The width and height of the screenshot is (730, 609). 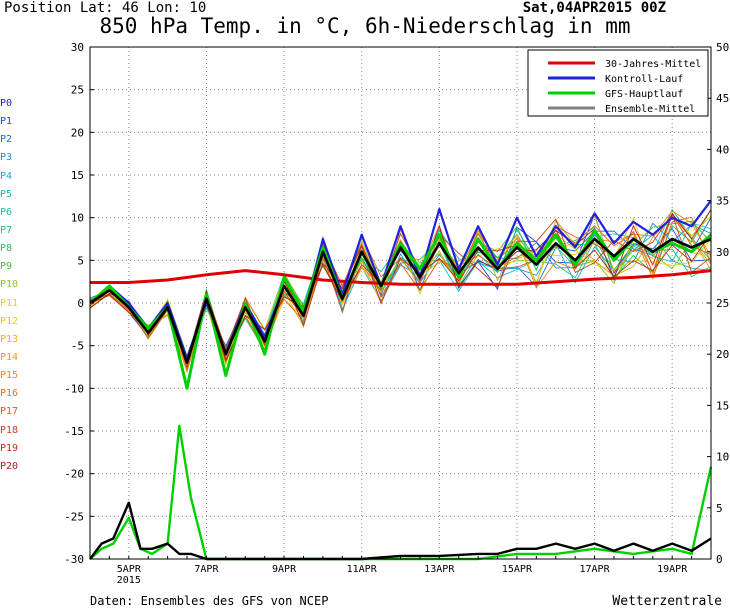 I want to click on member-label: P12, so click(x=9, y=321).